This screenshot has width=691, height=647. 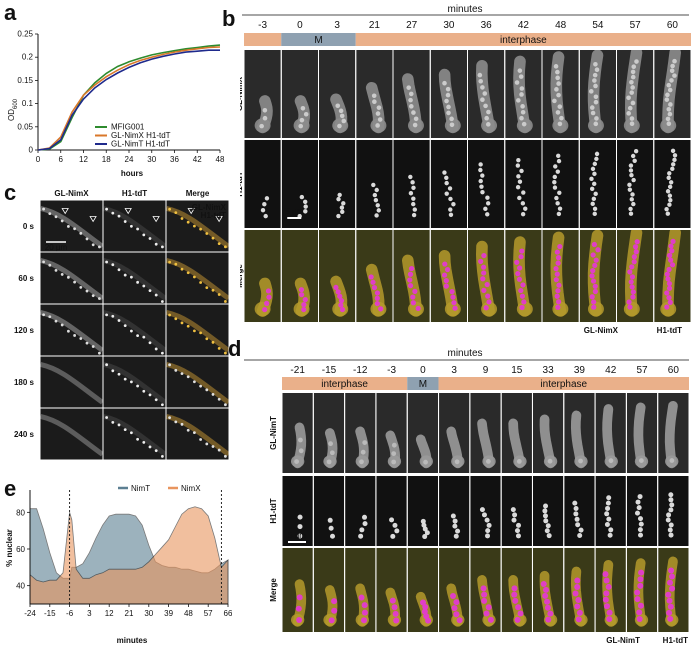 I want to click on panel-label-b: b, so click(x=229, y=18).